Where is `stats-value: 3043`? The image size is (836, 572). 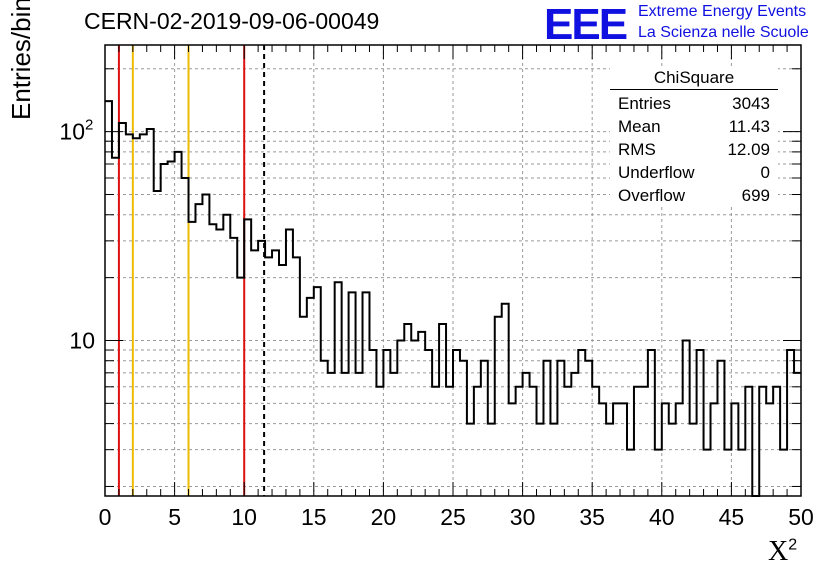
stats-value: 3043 is located at coordinates (751, 103).